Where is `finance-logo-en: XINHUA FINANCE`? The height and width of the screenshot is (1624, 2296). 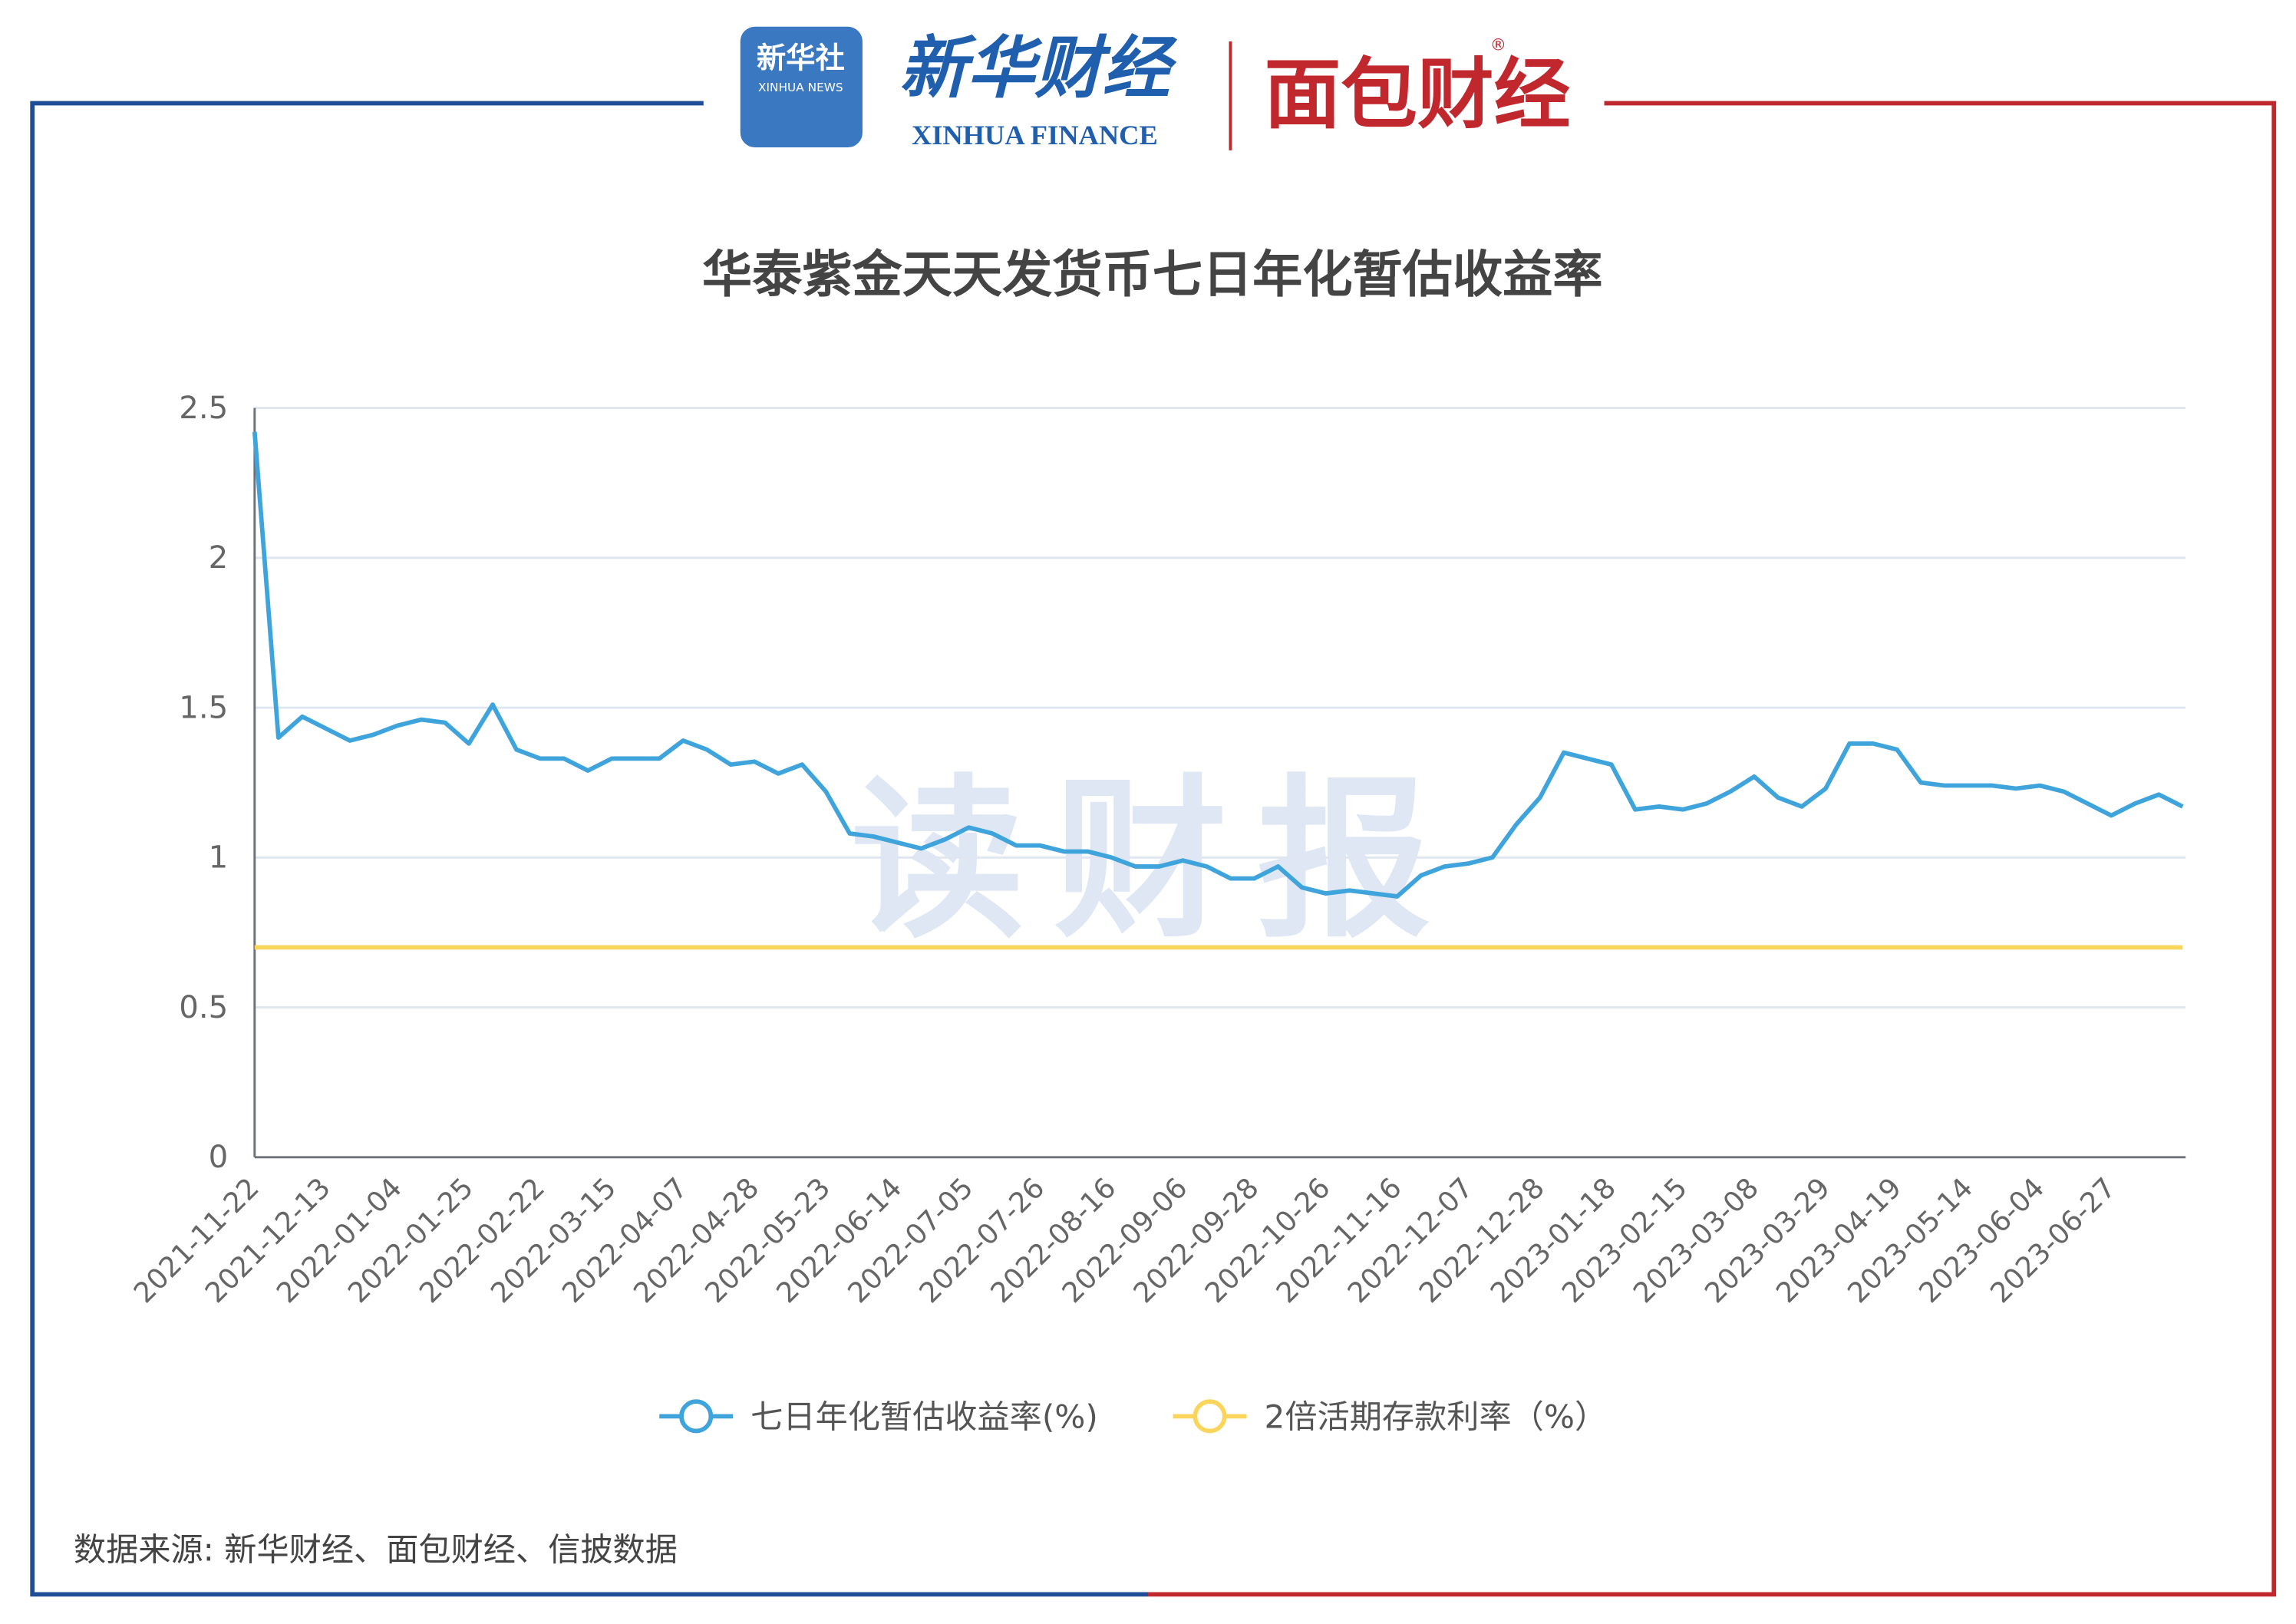 finance-logo-en: XINHUA FINANCE is located at coordinates (1035, 135).